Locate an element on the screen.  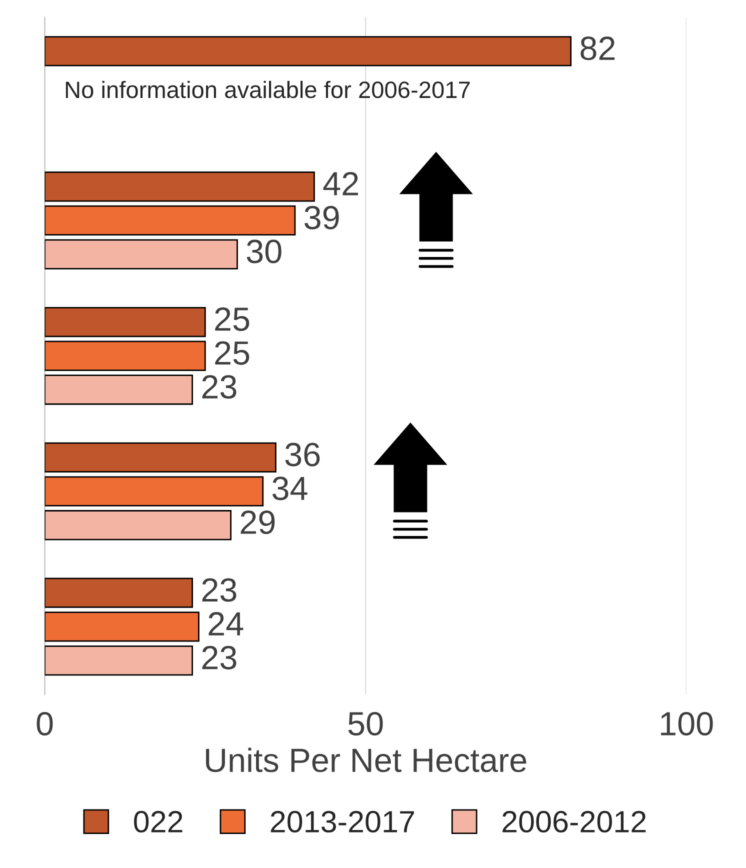
data-label: 82 is located at coordinates (597, 48).